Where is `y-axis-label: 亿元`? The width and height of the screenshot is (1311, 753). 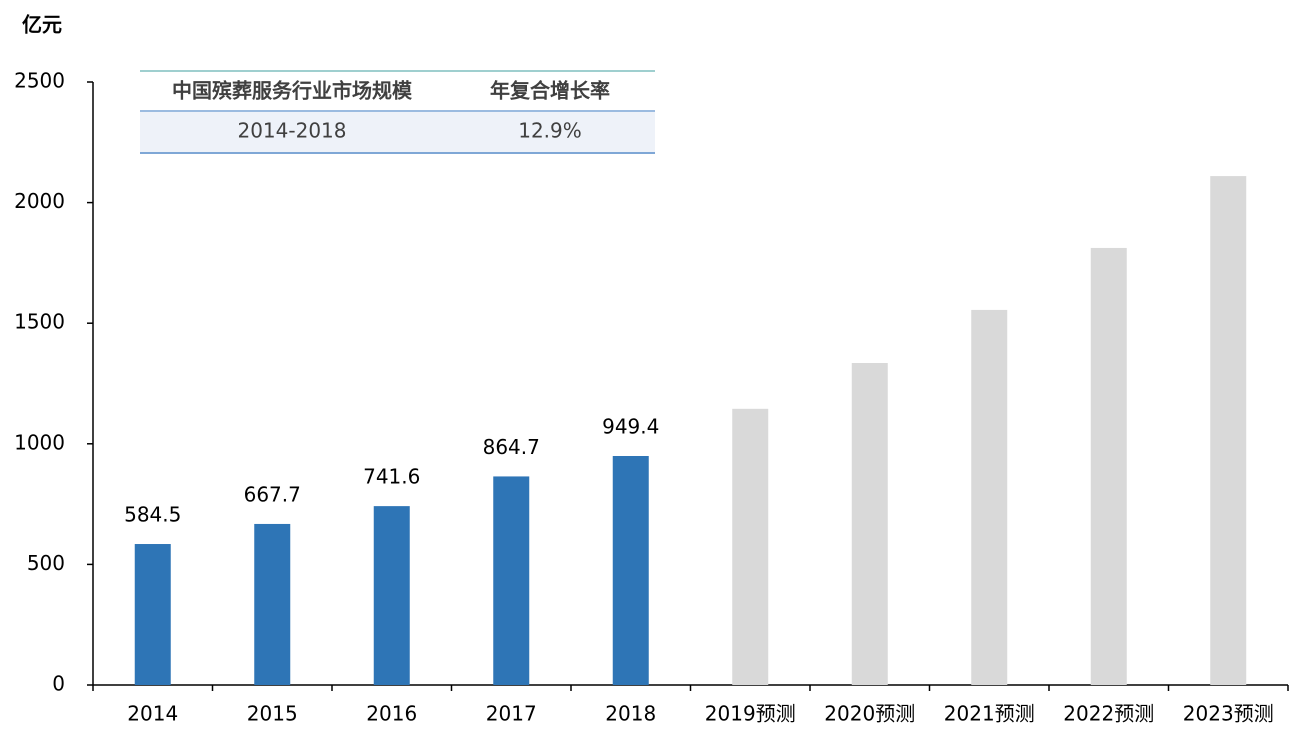 y-axis-label: 亿元 is located at coordinates (42, 25).